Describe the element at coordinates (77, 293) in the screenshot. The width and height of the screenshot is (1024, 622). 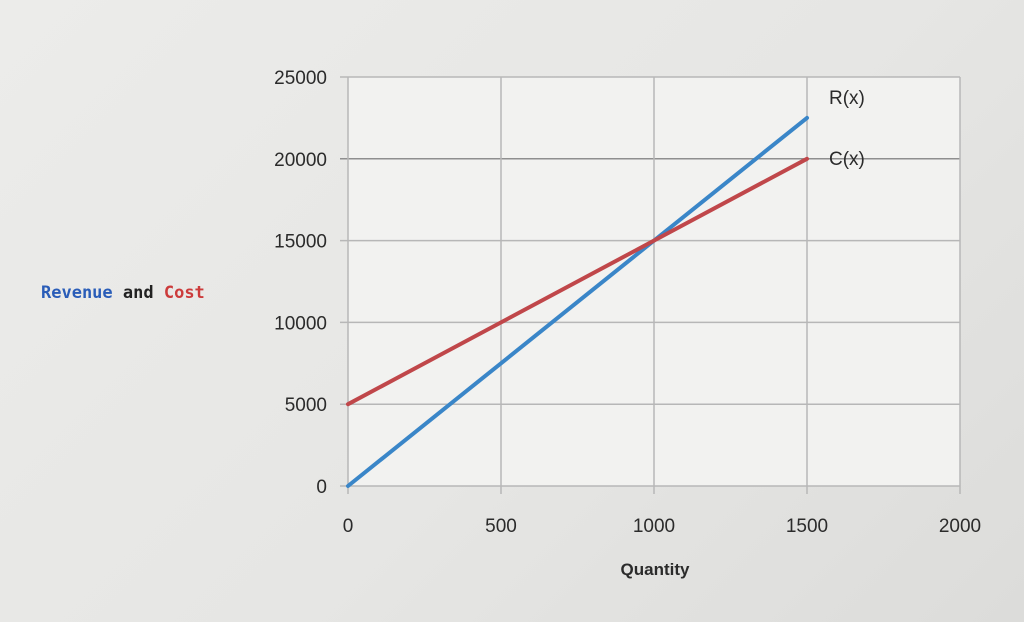
I see `y-axis-label-revenue: Revenue` at that location.